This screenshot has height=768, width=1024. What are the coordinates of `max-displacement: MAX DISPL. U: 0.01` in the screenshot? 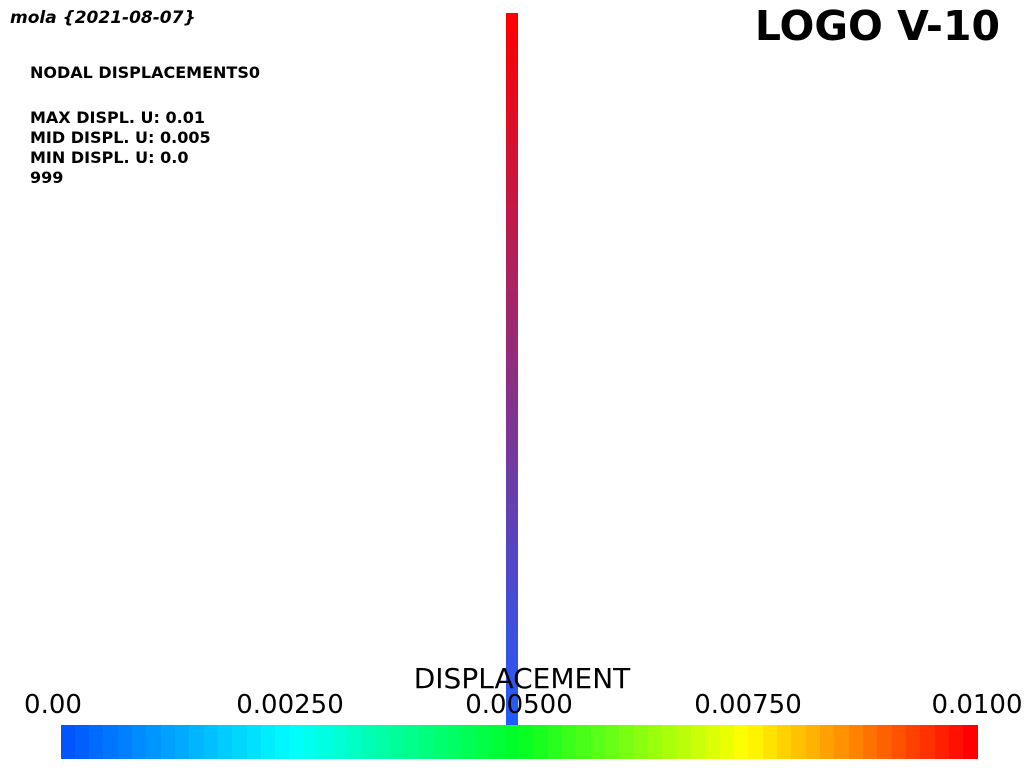 It's located at (117, 117).